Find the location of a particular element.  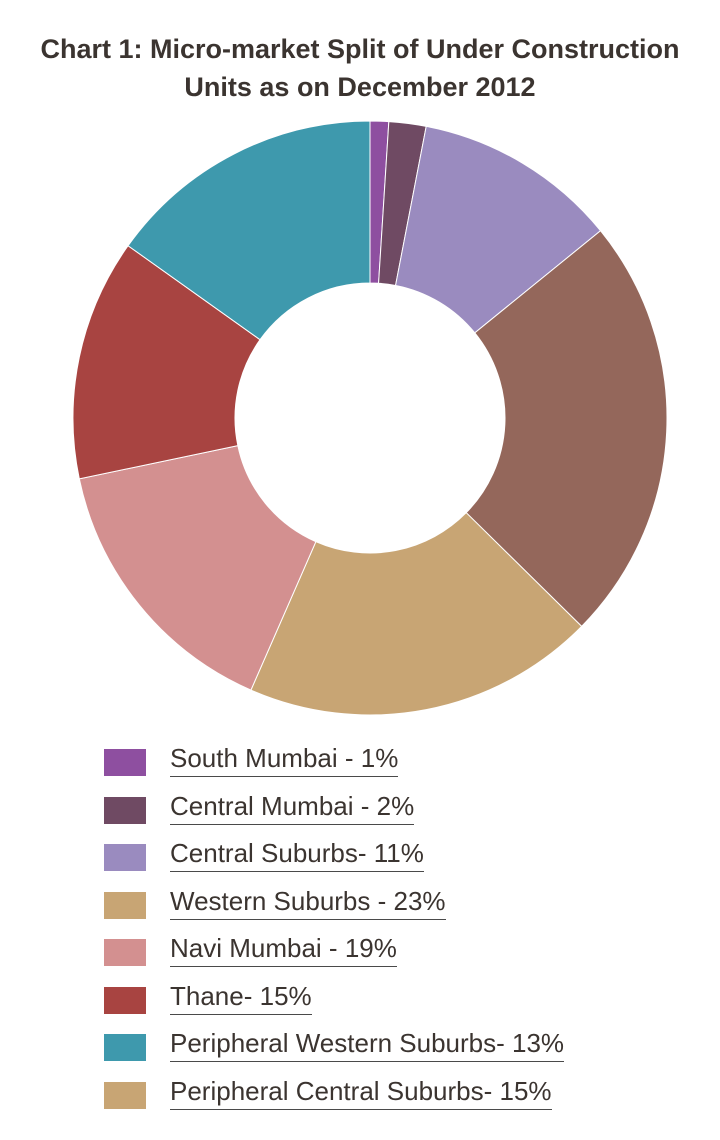

legend-label: Peripheral Western Suburbs- 13% is located at coordinates (367, 1044).